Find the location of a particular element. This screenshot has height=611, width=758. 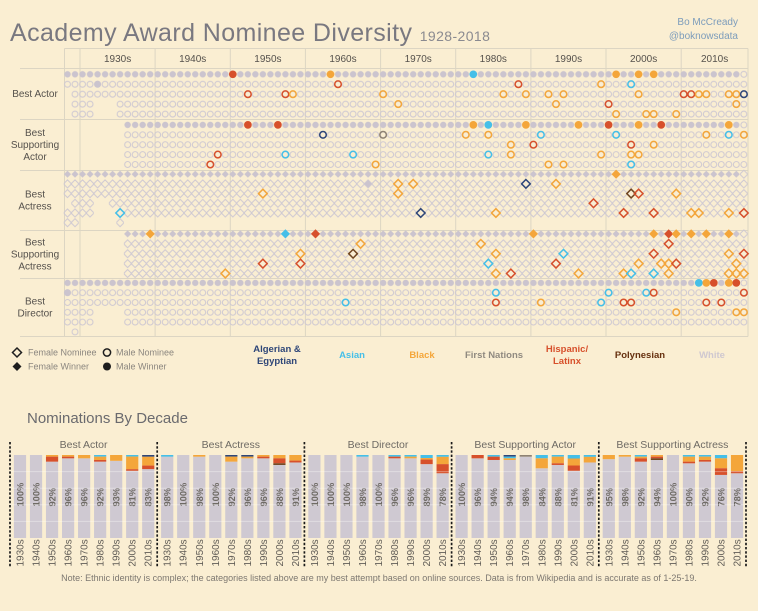

svg-text: 84% is located at coordinates (542, 496).